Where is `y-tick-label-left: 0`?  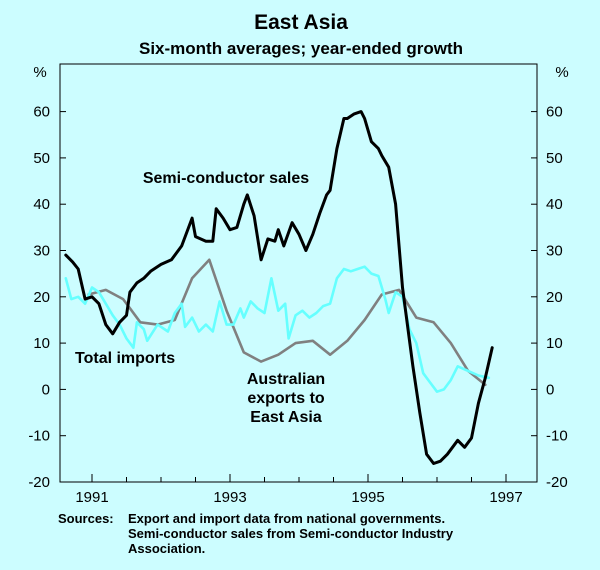
y-tick-label-left: 0 is located at coordinates (46, 389).